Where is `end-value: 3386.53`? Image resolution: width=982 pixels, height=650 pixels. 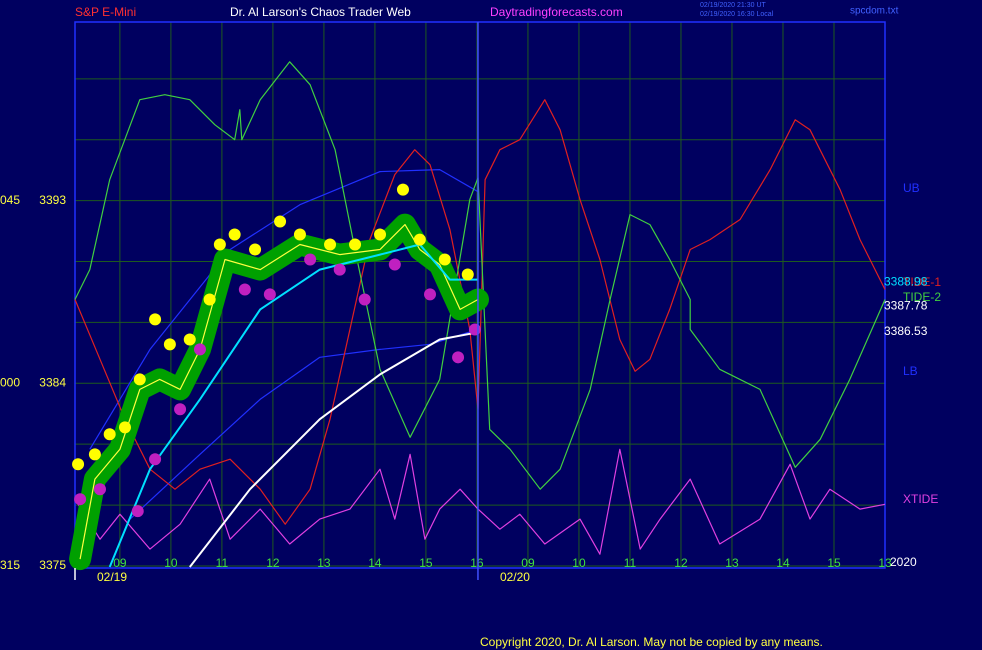 end-value: 3386.53 is located at coordinates (906, 331).